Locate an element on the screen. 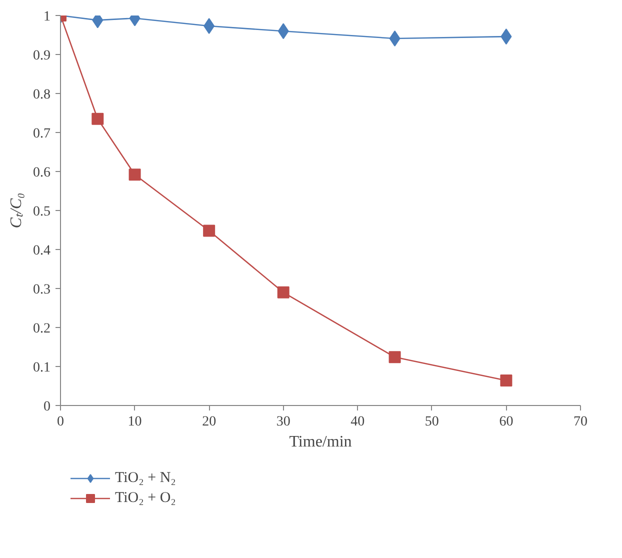  y-tick-label: 0.2 is located at coordinates (41, 329).